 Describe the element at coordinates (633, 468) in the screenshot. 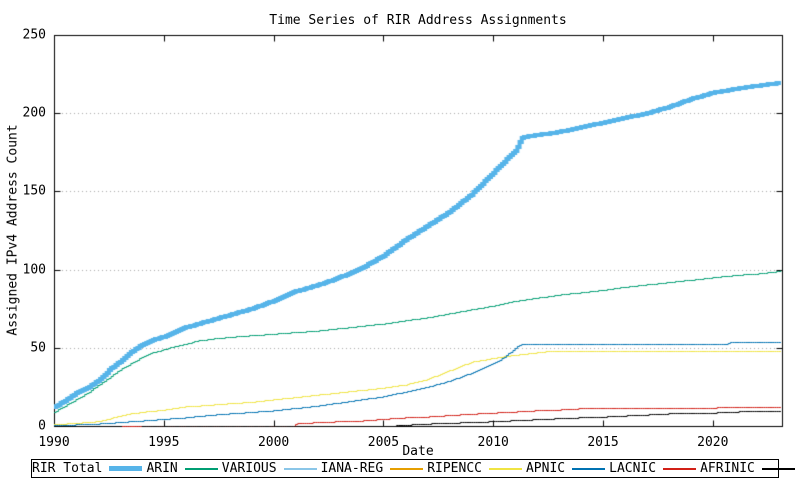

I see `legend-label: LACNIC` at that location.